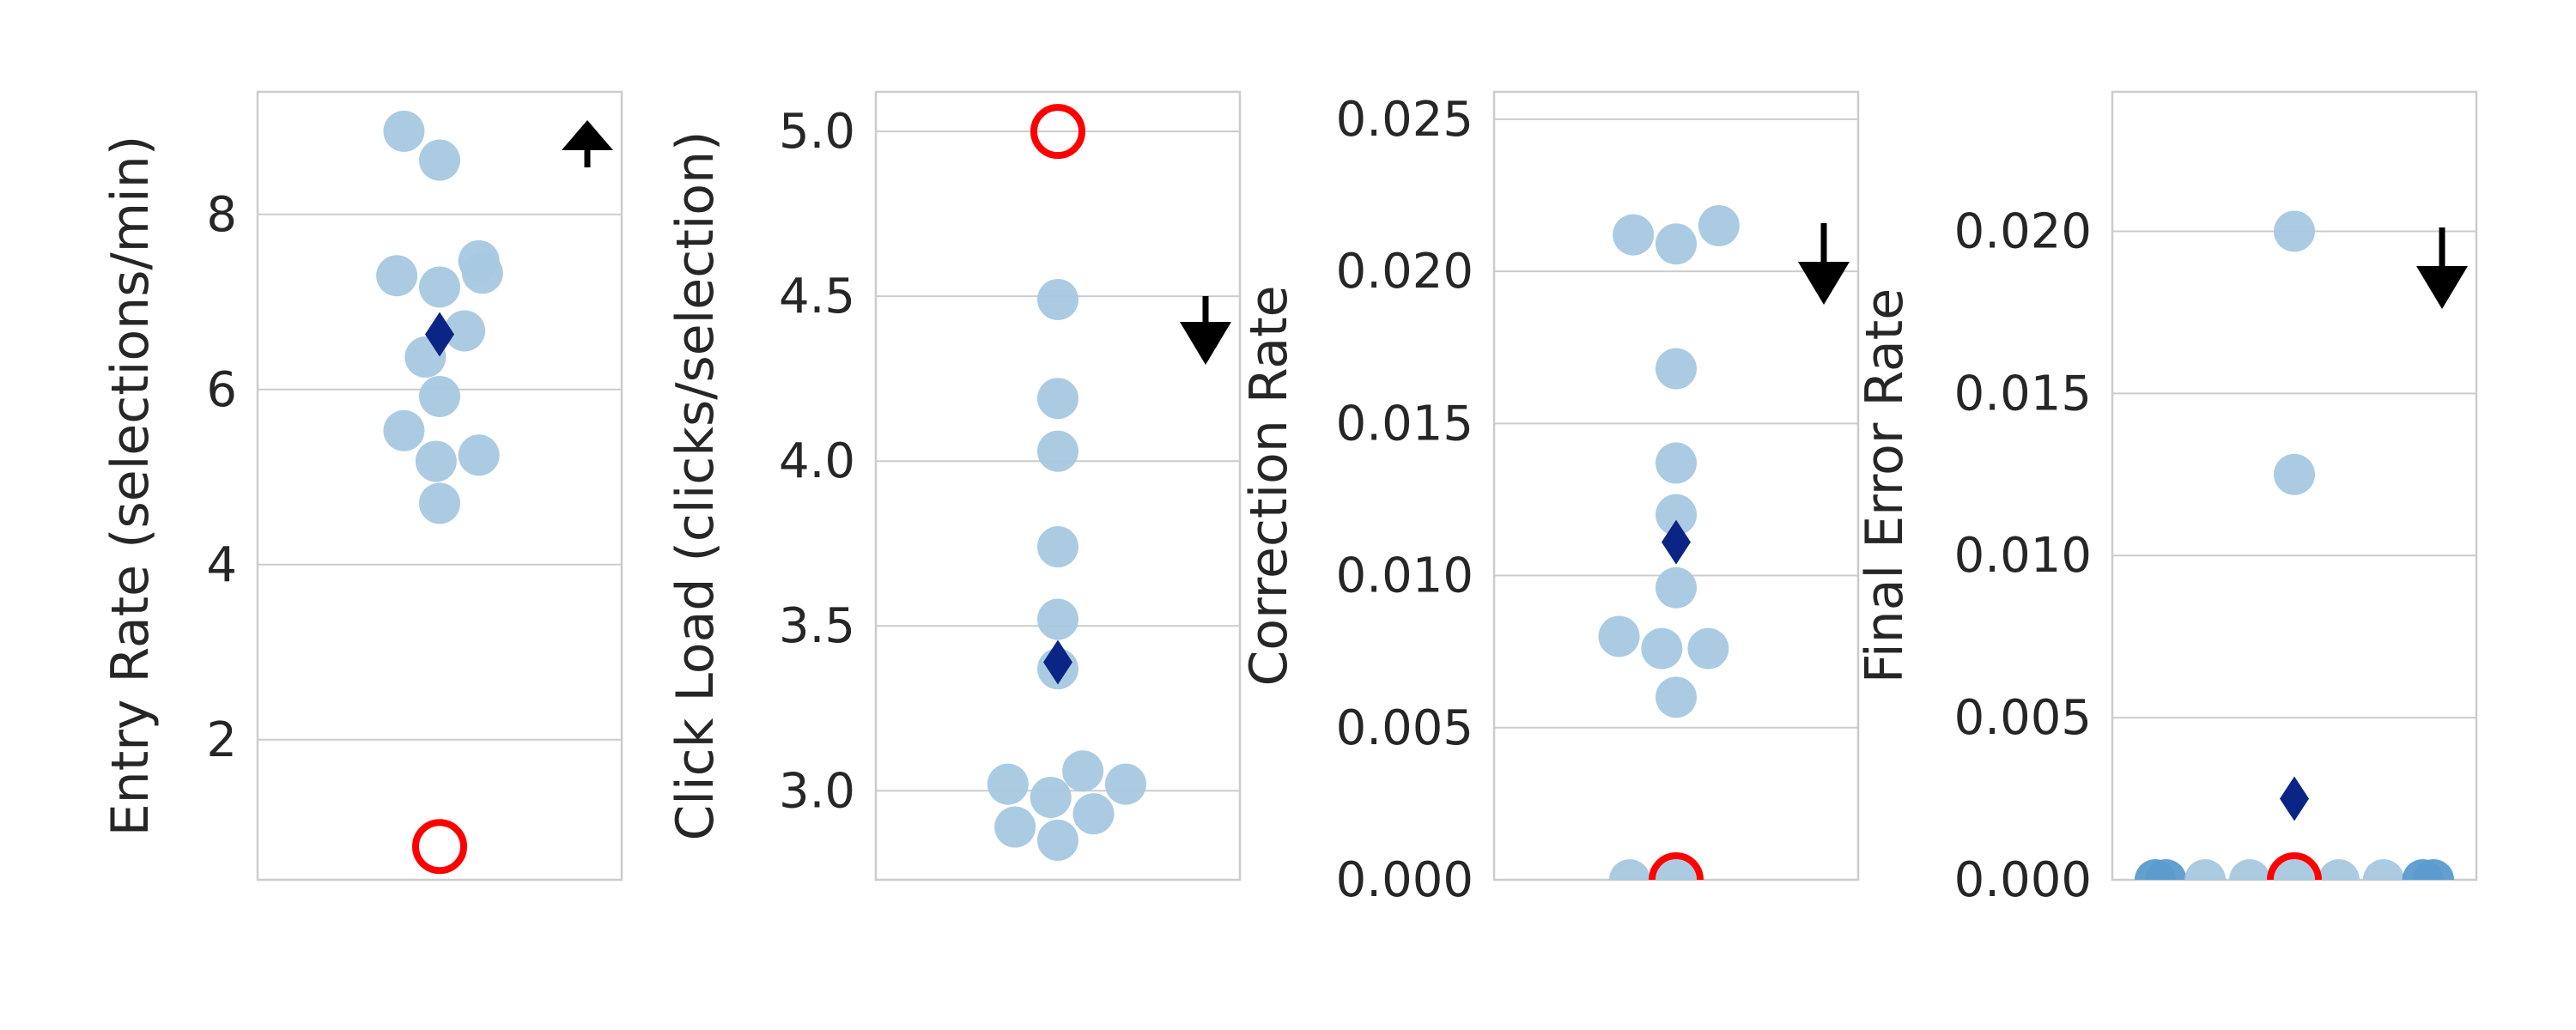 This screenshot has height=1030, width=2576. I want to click on y-axis-title: Correction Rate, so click(1269, 485).